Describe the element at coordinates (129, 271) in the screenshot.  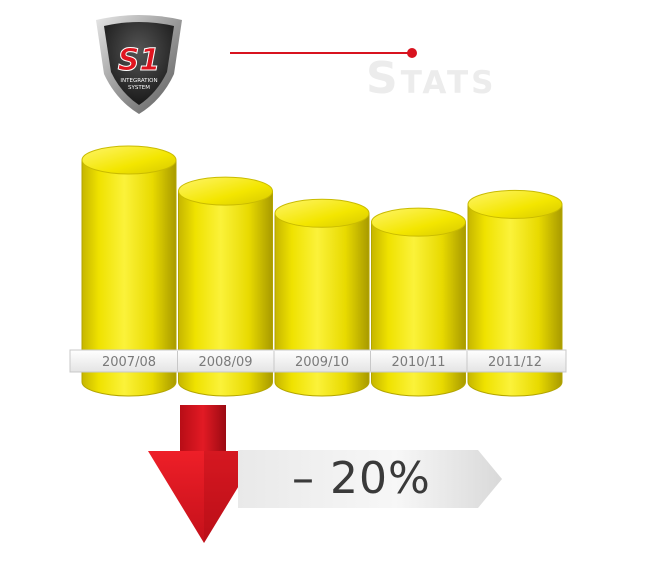
I see `bar-2007/08` at that location.